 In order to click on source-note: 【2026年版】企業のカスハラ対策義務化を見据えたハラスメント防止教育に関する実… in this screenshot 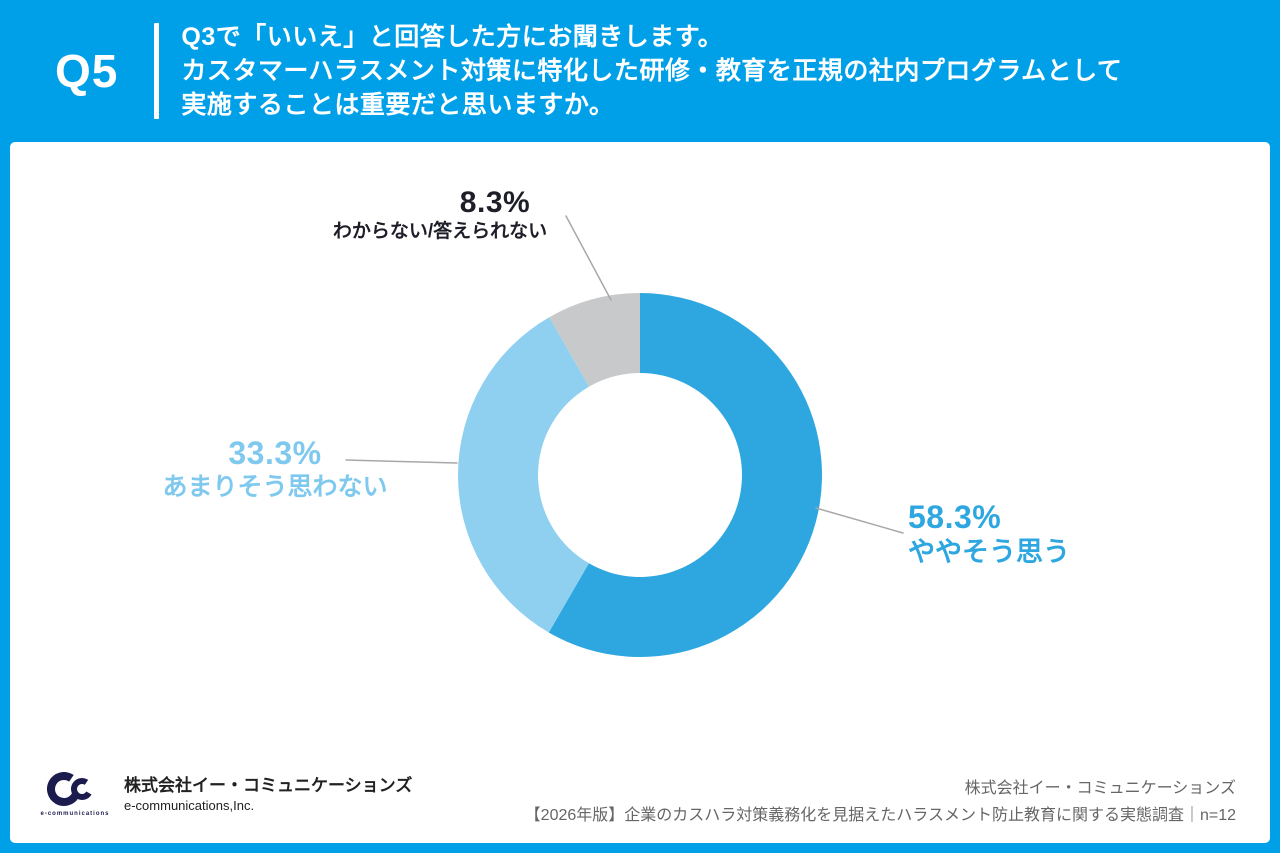, I will do `click(880, 815)`.